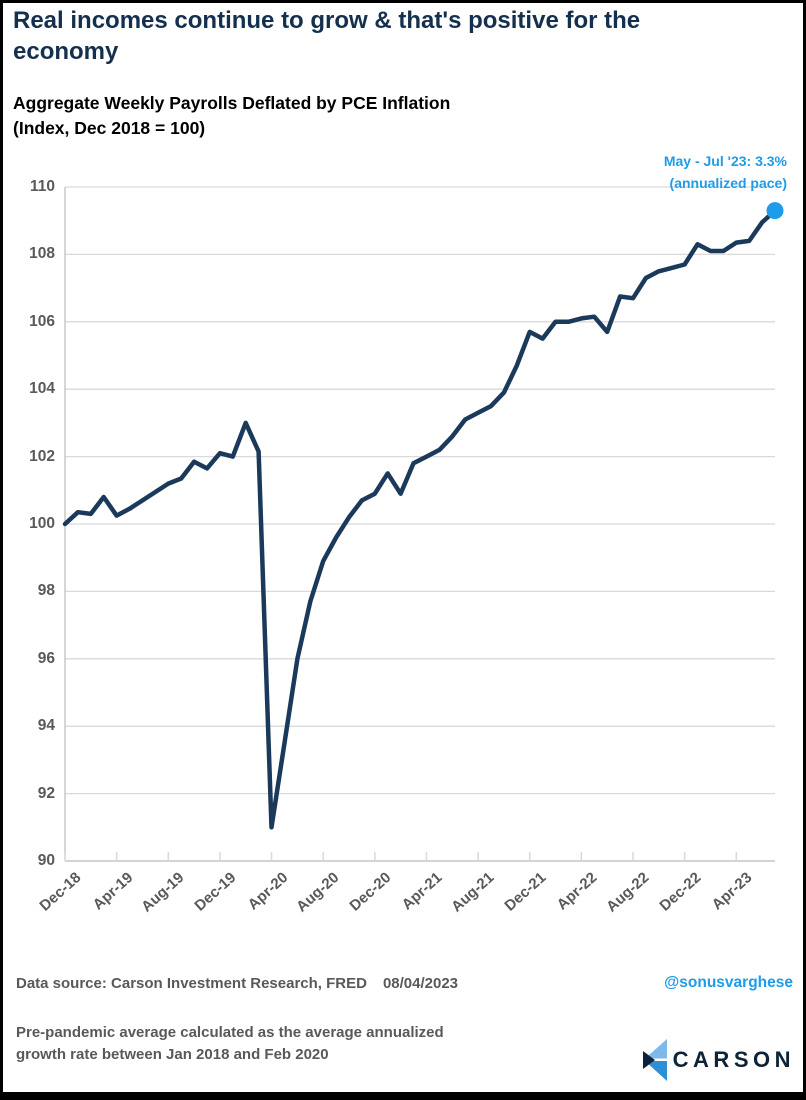  I want to click on chart-date: 08/04/2023, so click(420, 983).